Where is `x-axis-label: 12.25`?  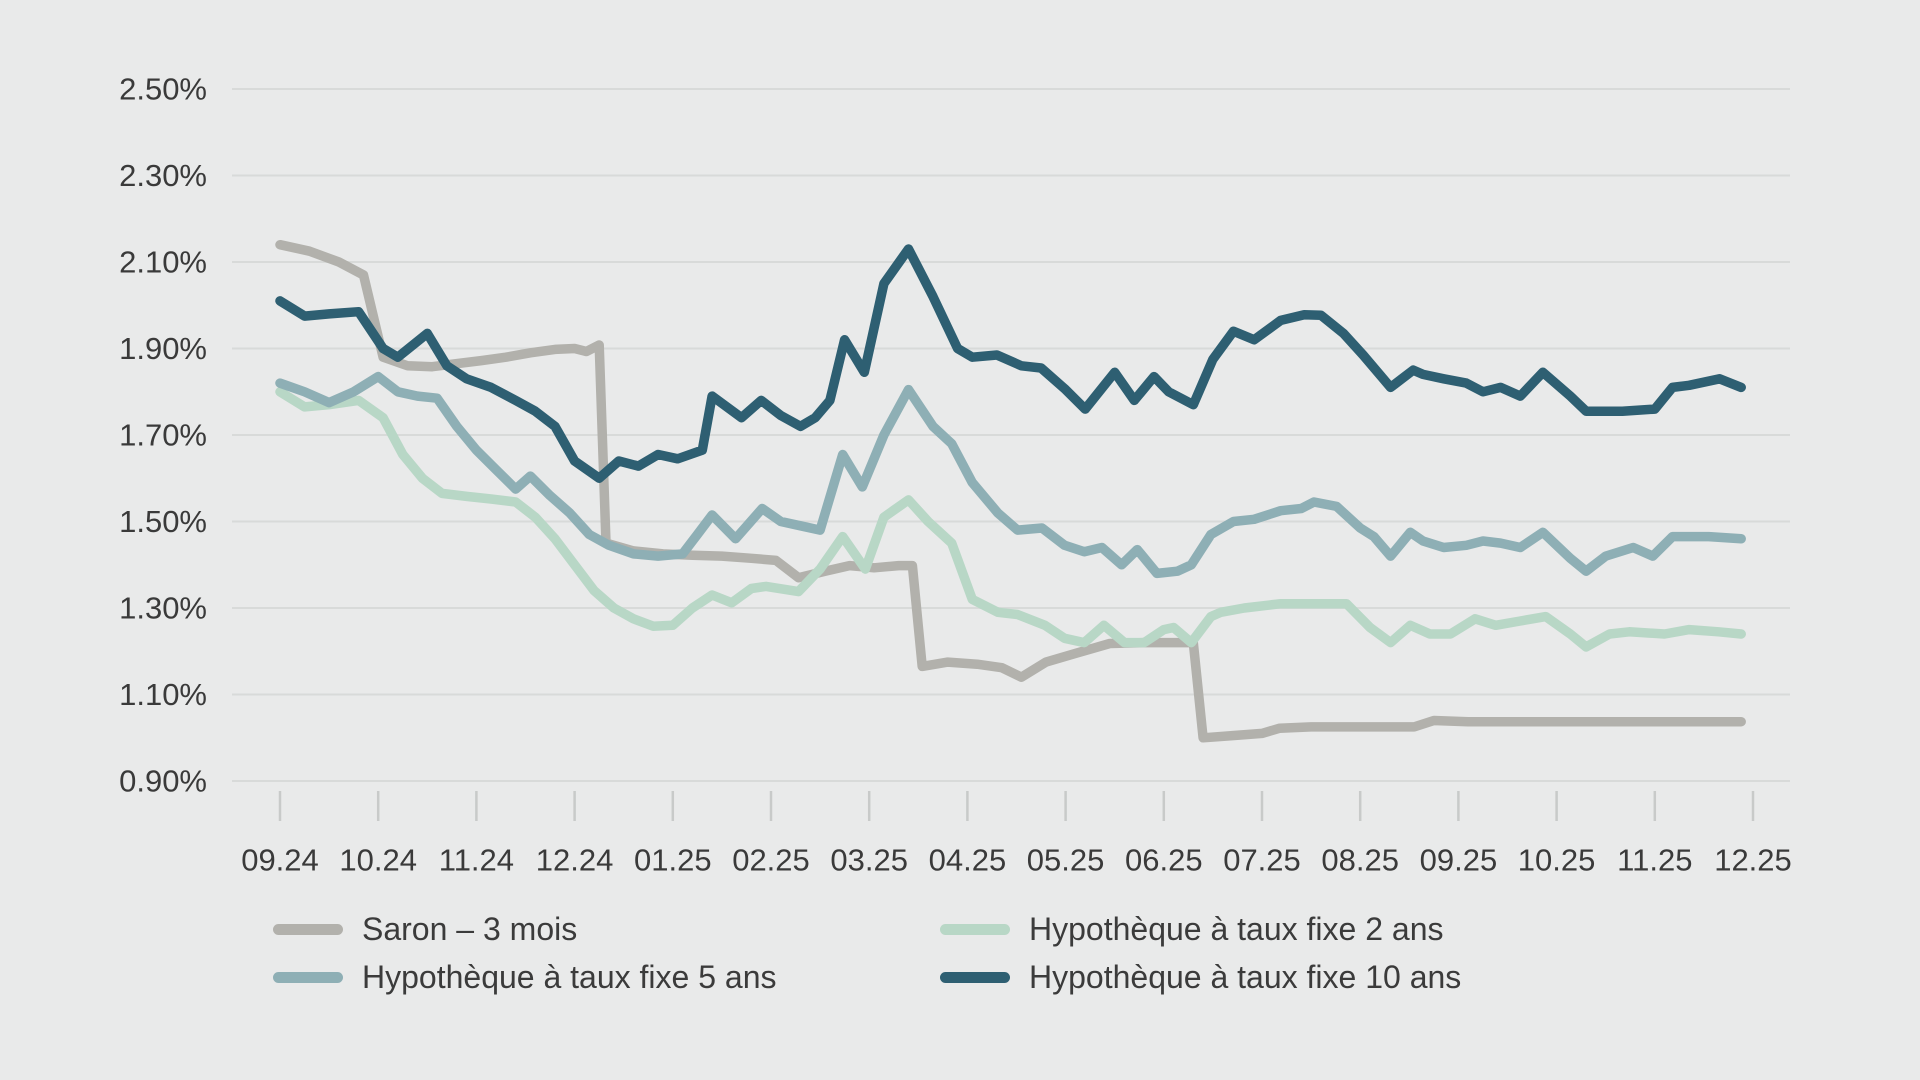
x-axis-label: 12.25 is located at coordinates (1753, 860).